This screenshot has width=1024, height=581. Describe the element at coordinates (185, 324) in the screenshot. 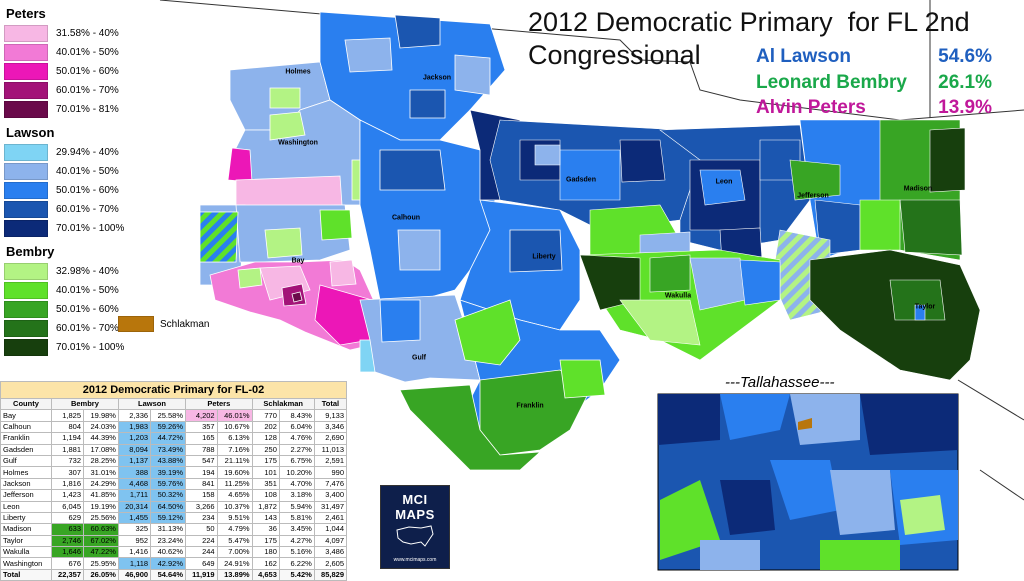

I see `legend-label: Schlakman` at that location.